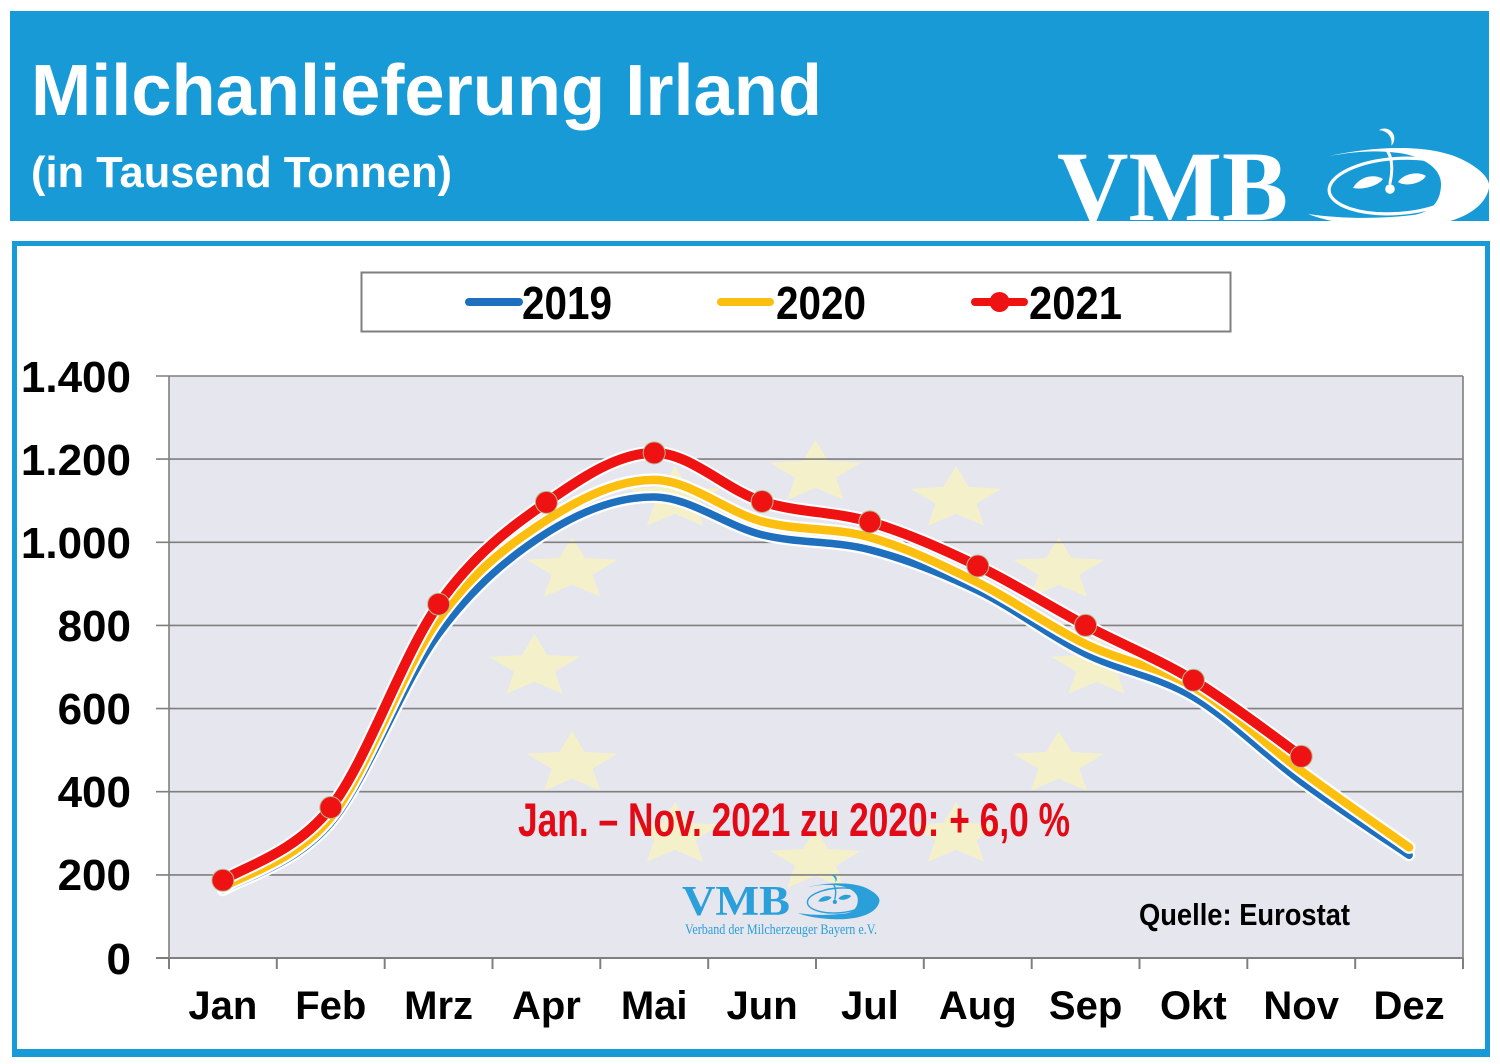 The image size is (1500, 1064). Describe the element at coordinates (94, 792) in the screenshot. I see `svg-text: 400` at that location.